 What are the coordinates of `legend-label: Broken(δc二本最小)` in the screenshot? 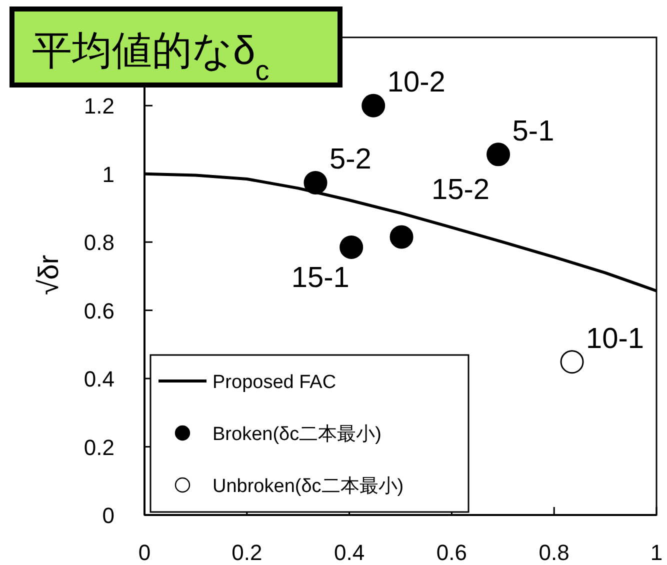 It's located at (297, 434).